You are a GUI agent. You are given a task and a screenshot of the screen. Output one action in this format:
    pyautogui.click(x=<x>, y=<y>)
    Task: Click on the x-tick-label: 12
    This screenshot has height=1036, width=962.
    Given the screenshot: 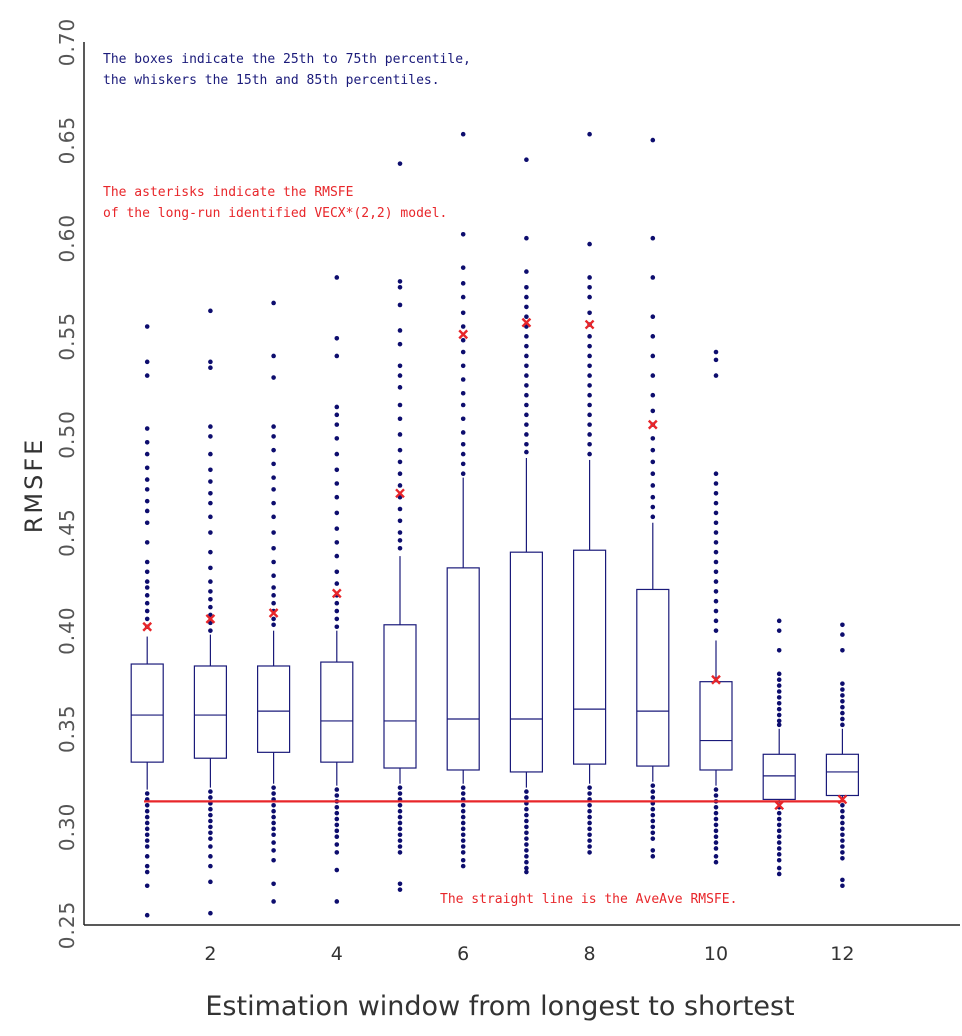 What is the action you would take?
    pyautogui.click(x=842, y=954)
    